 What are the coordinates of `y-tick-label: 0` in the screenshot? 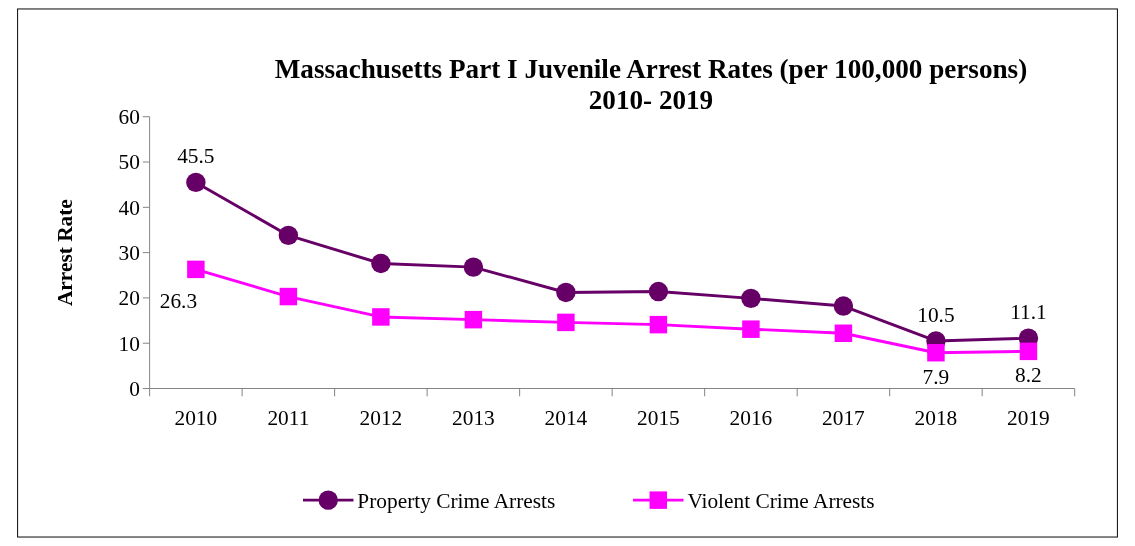 It's located at (134, 388).